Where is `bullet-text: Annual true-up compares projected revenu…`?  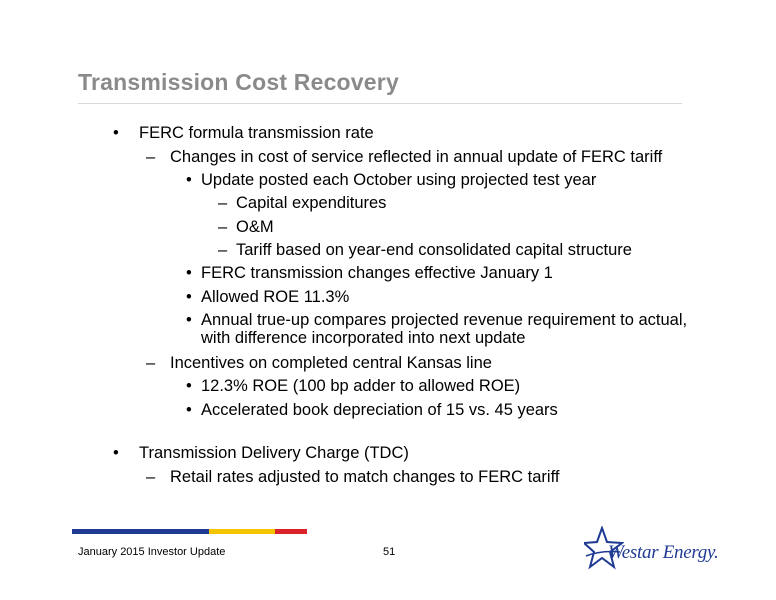 bullet-text: Annual true-up compares projected revenu… is located at coordinates (444, 320).